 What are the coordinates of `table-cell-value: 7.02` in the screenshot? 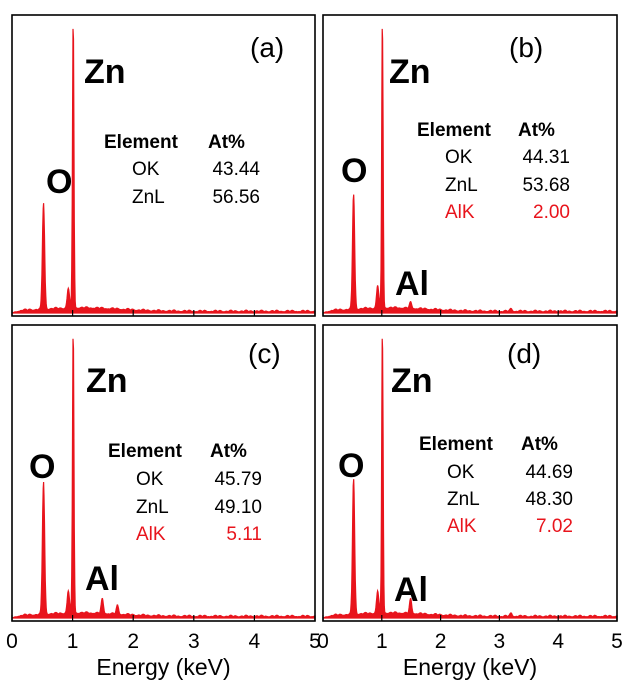 It's located at (554, 526).